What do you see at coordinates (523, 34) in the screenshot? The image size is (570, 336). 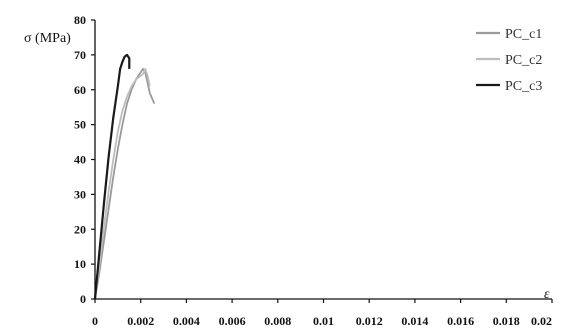 I see `legend-label: PC_c1` at bounding box center [523, 34].